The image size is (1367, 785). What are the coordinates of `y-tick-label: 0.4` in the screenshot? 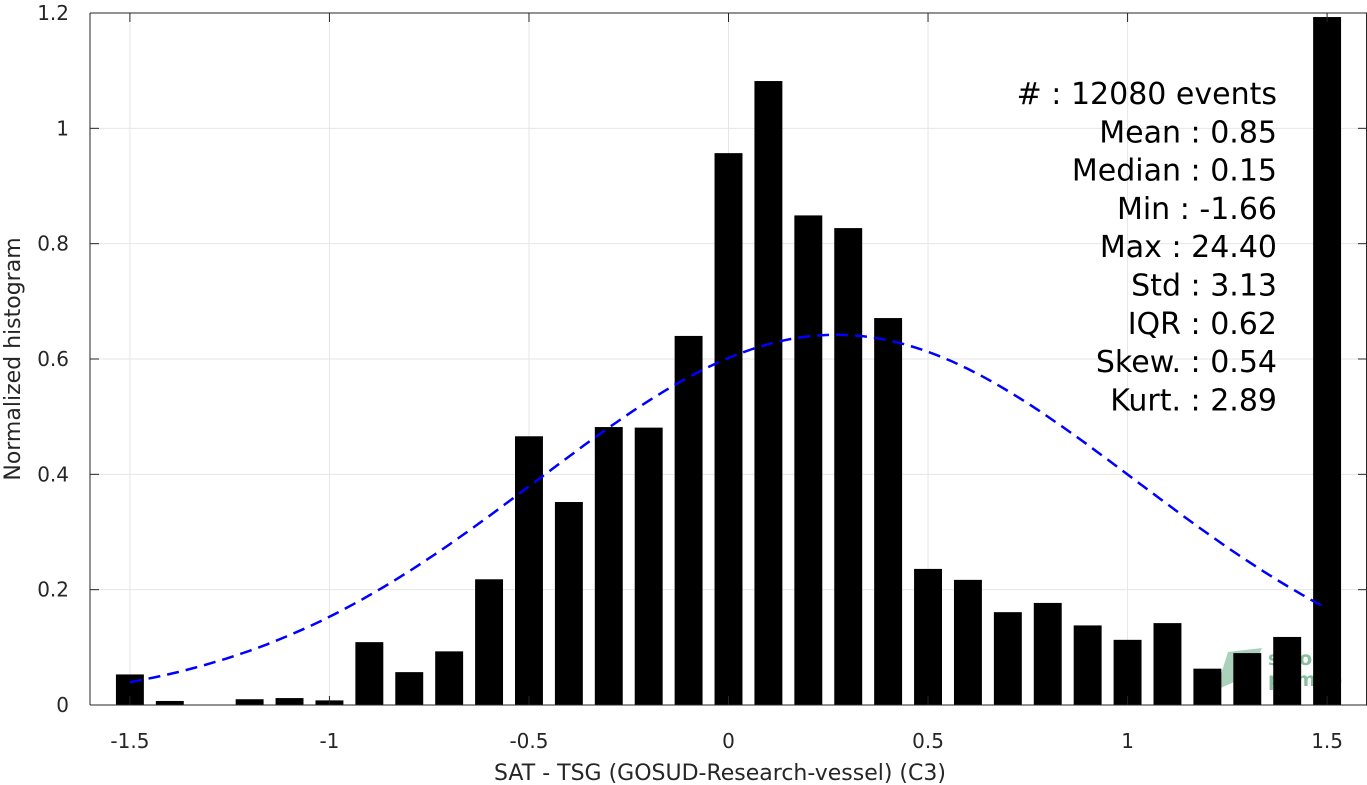 It's located at (53, 474).